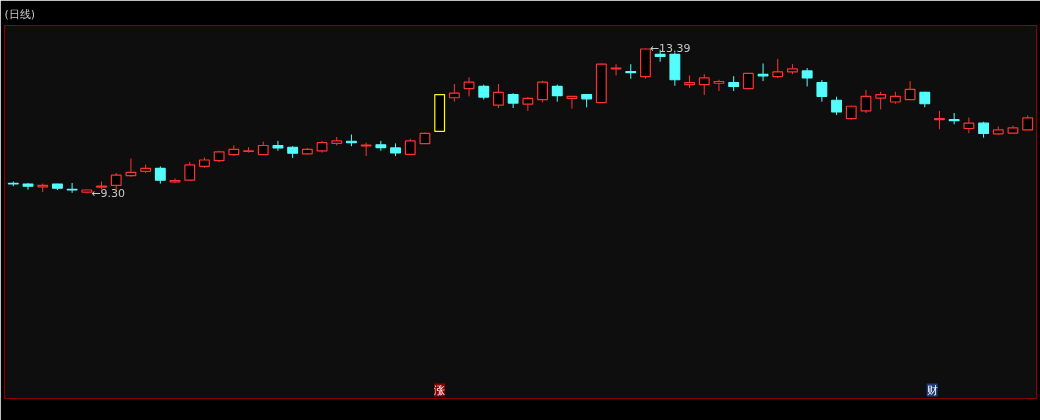 The image size is (1040, 420). What do you see at coordinates (440, 390) in the screenshot?
I see `text: 涨` at bounding box center [440, 390].